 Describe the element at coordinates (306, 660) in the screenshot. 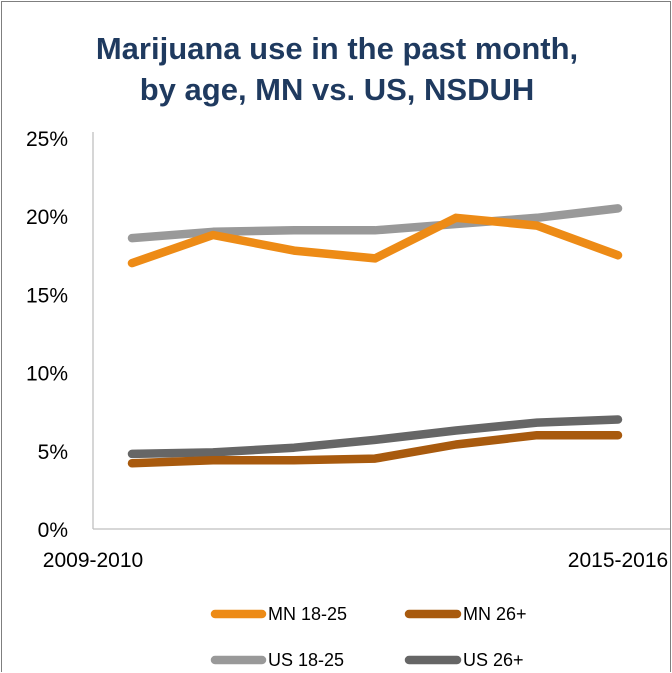

I see `legend-label: US 18-25` at that location.